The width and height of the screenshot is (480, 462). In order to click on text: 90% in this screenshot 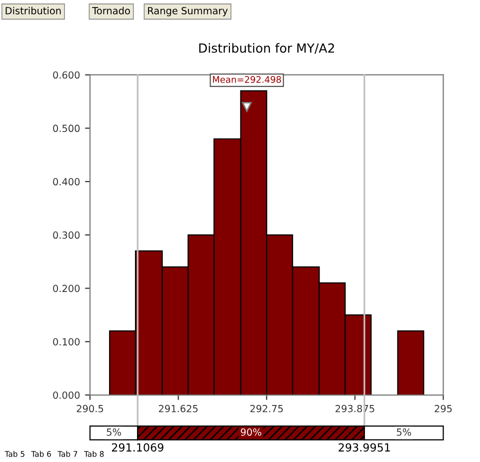, I will do `click(251, 432)`.